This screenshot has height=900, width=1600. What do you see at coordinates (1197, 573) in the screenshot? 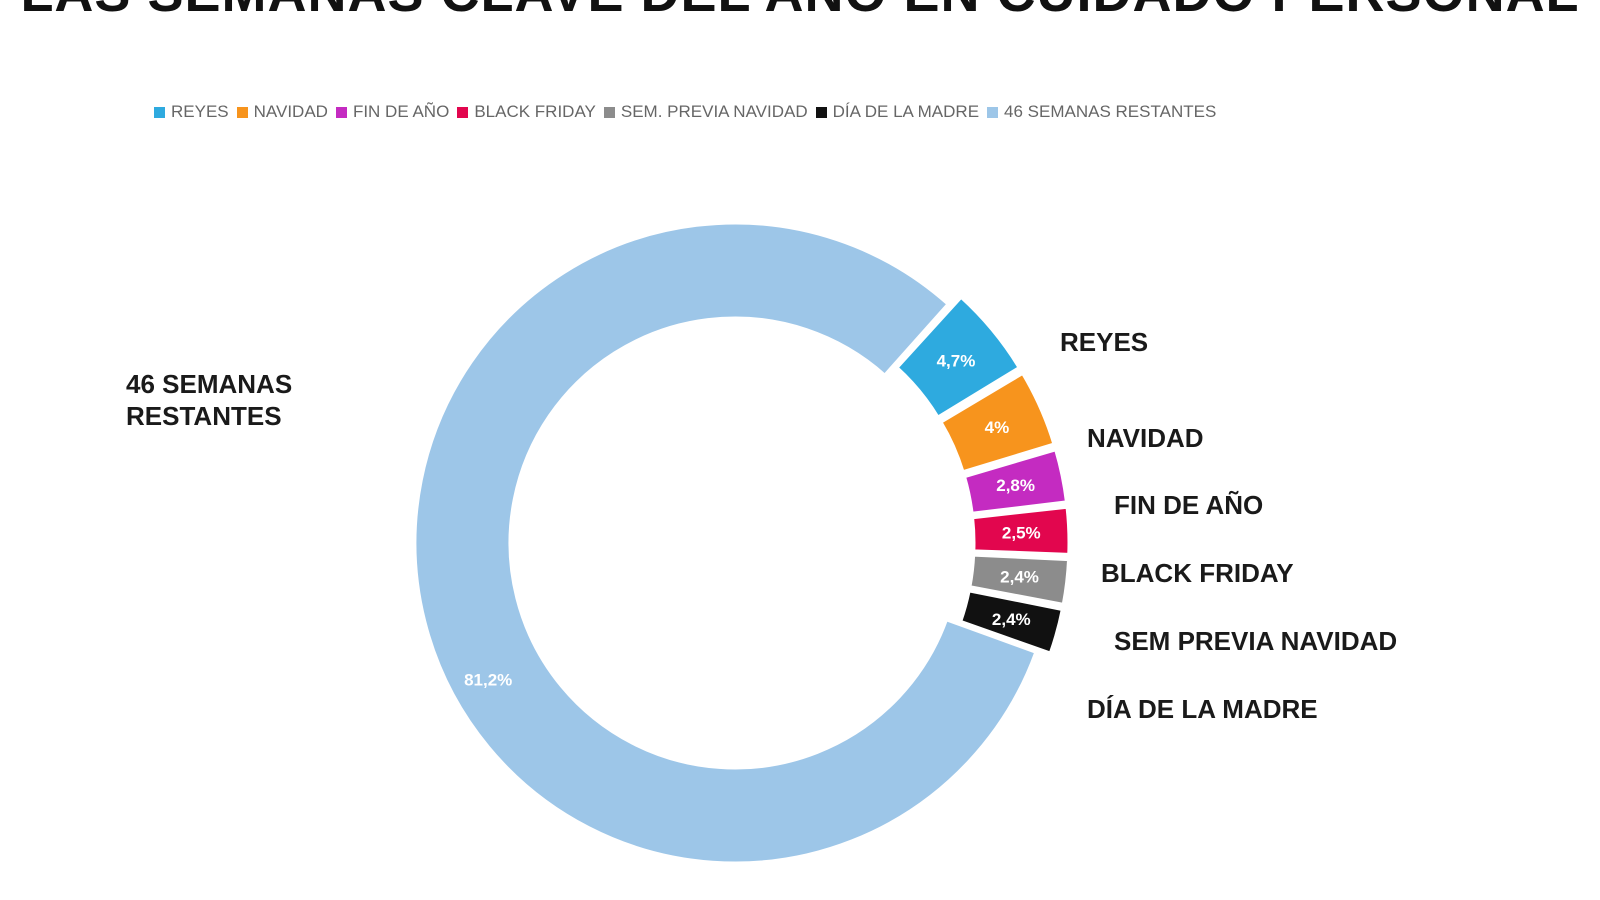
I see `slice-callout-label: BLACK FRIDAY` at bounding box center [1197, 573].